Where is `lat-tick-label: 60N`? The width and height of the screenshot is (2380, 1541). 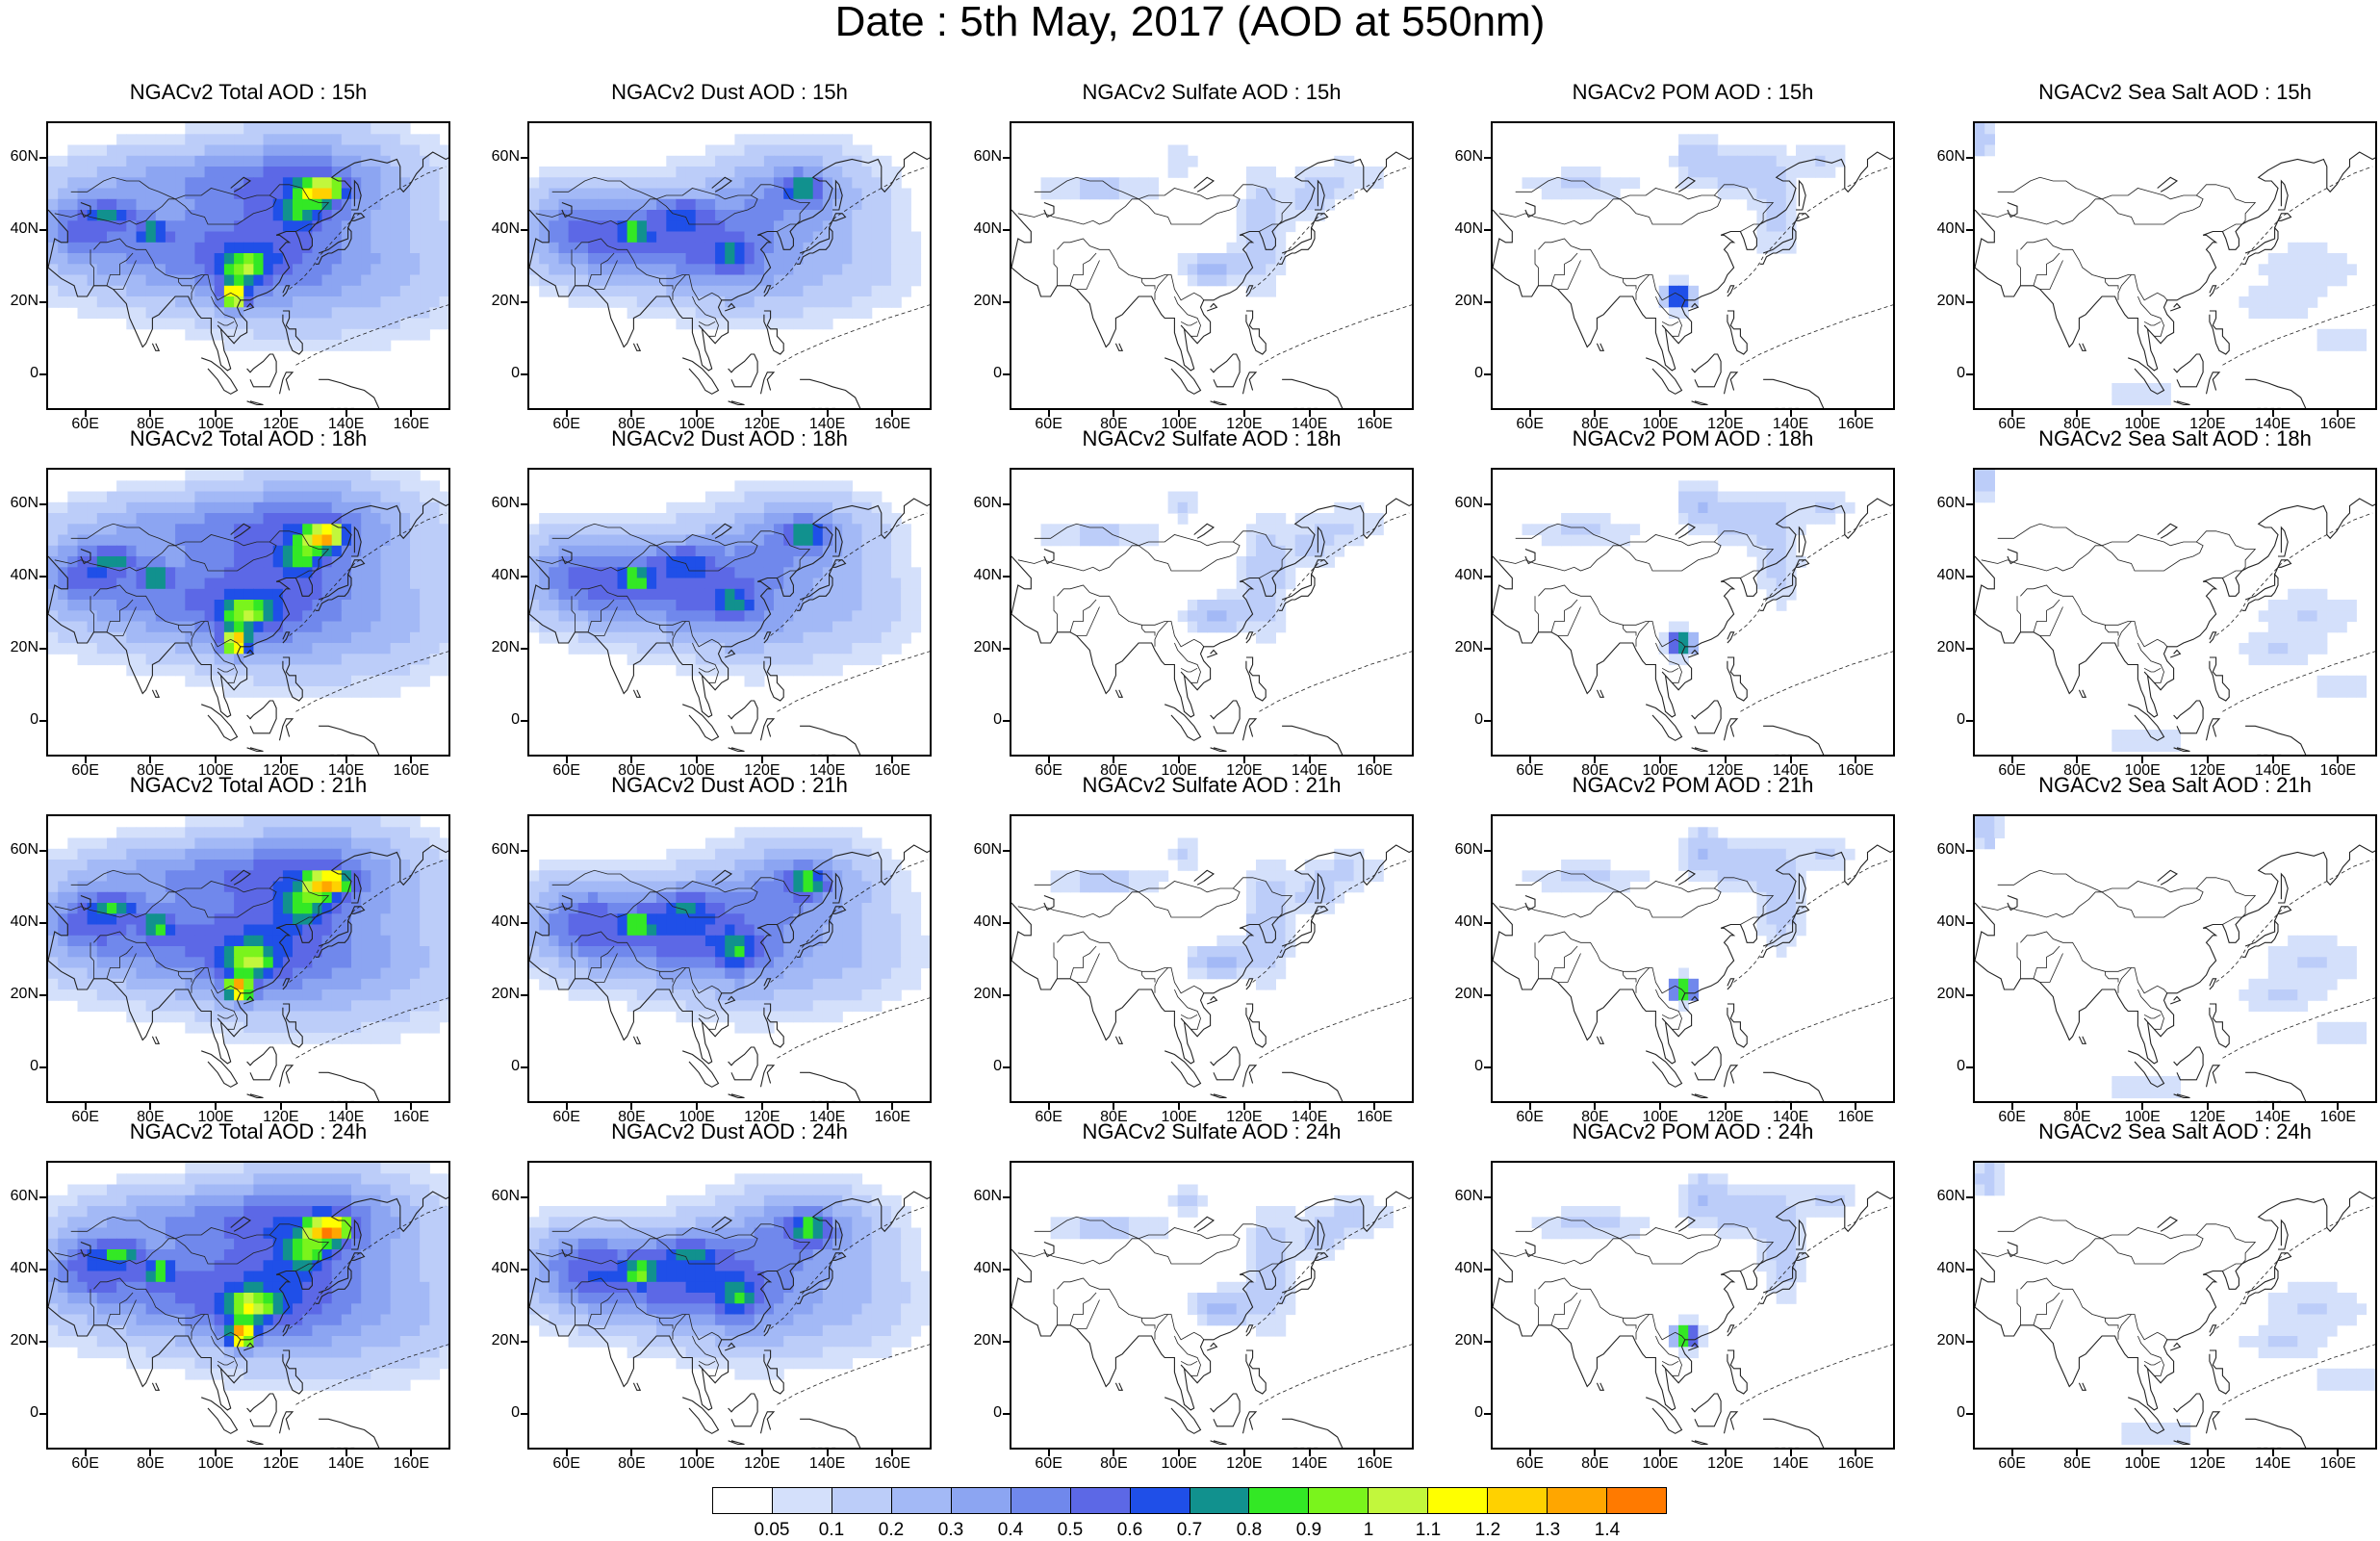 lat-tick-label: 60N is located at coordinates (1464, 503).